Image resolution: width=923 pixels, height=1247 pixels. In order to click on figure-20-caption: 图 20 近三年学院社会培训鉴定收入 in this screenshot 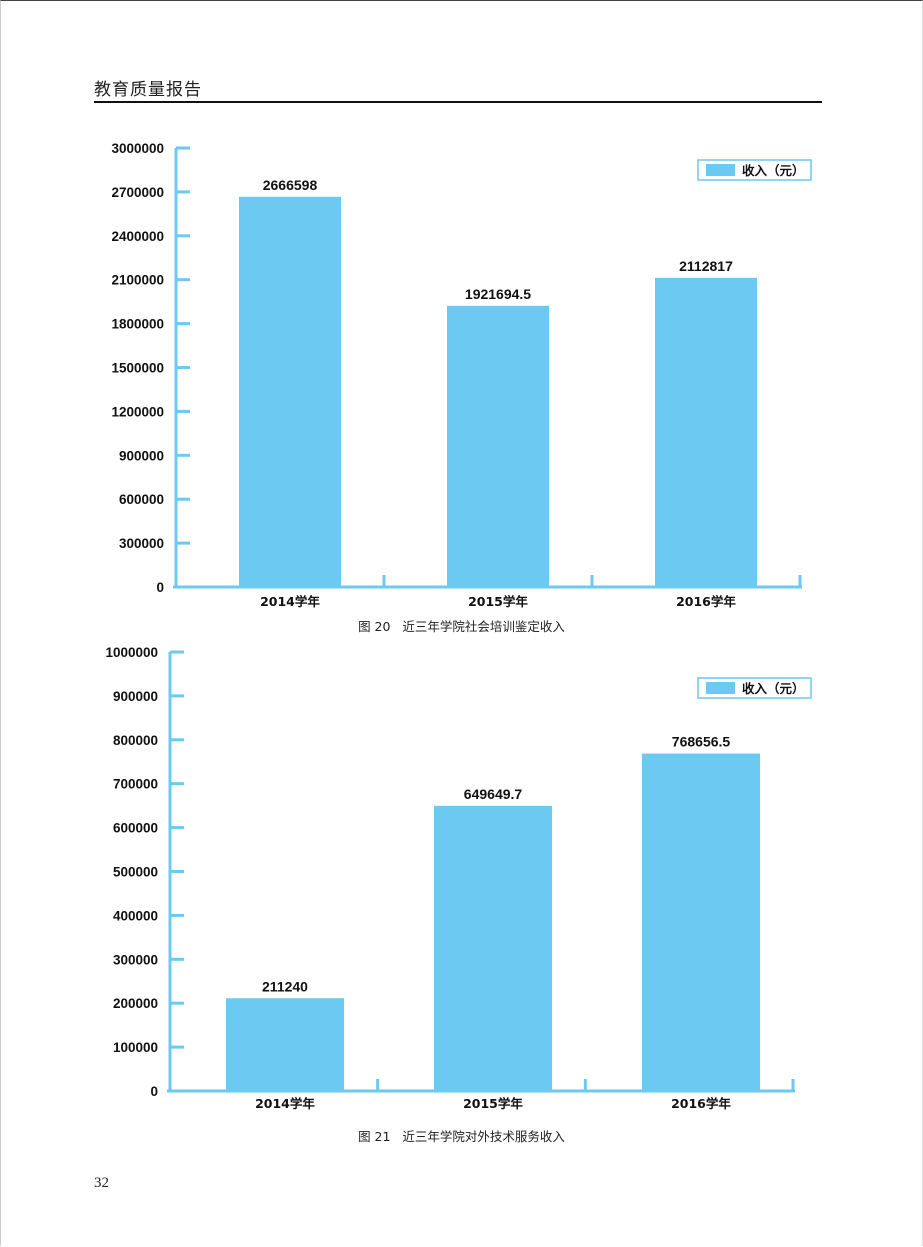, I will do `click(461, 625)`.